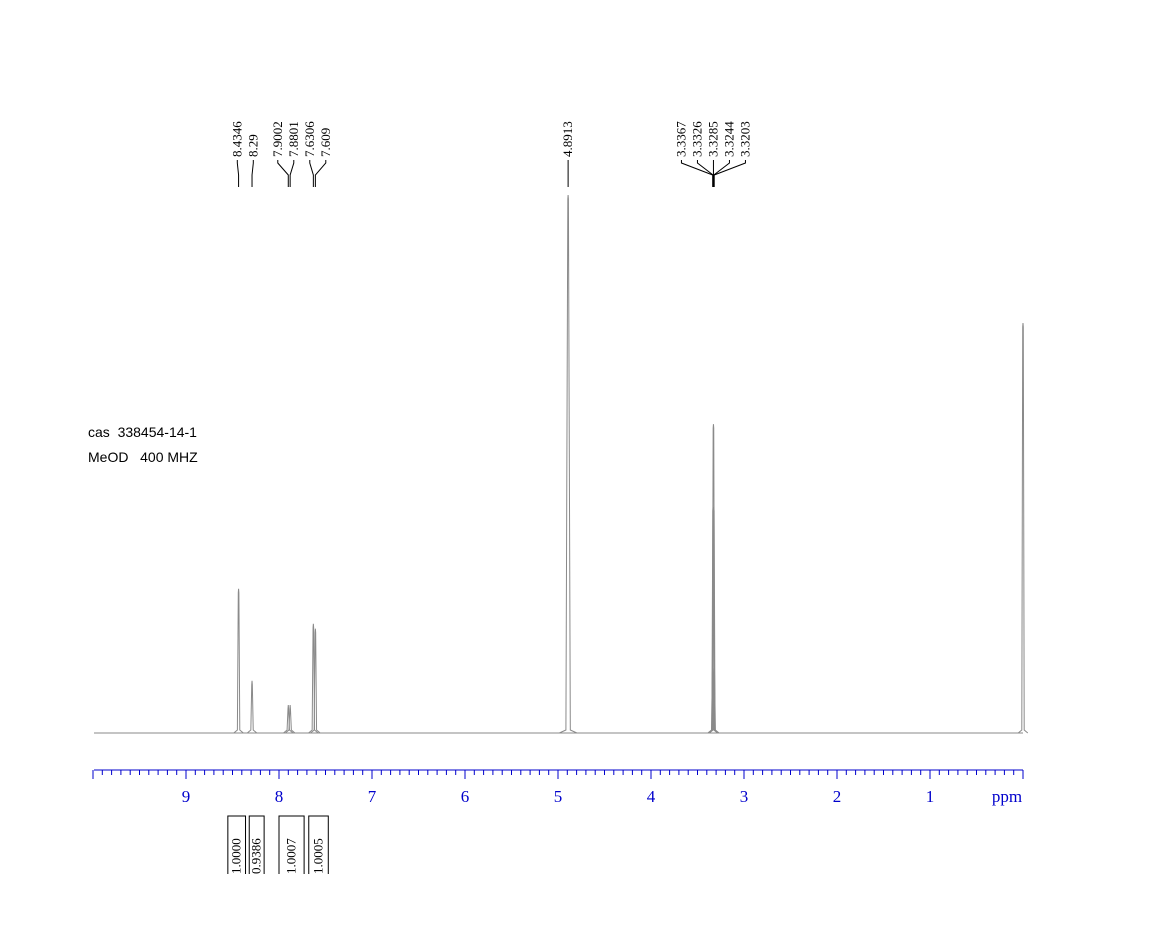  I want to click on peak-label: 3.3244, so click(728, 139).